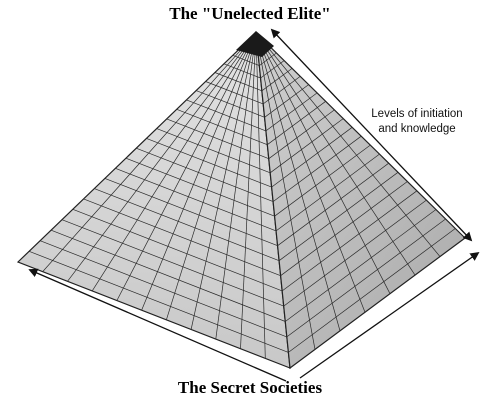 Image resolution: width=500 pixels, height=408 pixels. Describe the element at coordinates (250, 387) in the screenshot. I see `bottom-label: The Secret Societies` at that location.